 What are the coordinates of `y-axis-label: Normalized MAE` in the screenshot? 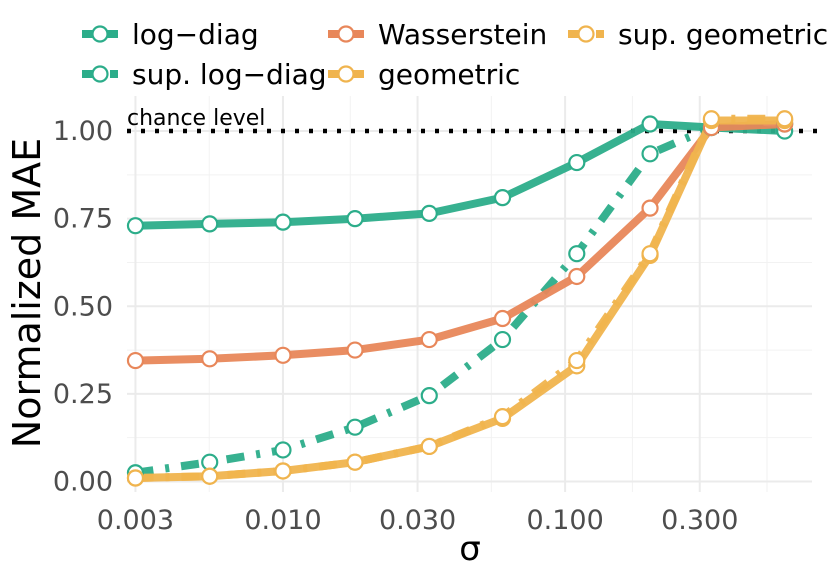 It's located at (27, 293).